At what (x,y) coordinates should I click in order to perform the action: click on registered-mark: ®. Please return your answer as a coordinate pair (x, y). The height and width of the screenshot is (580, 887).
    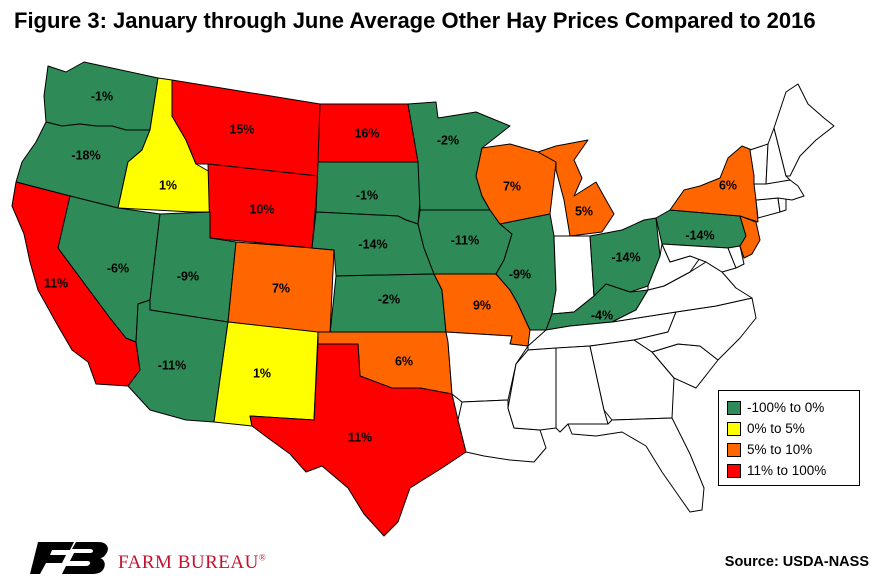
    Looking at the image, I should click on (262, 557).